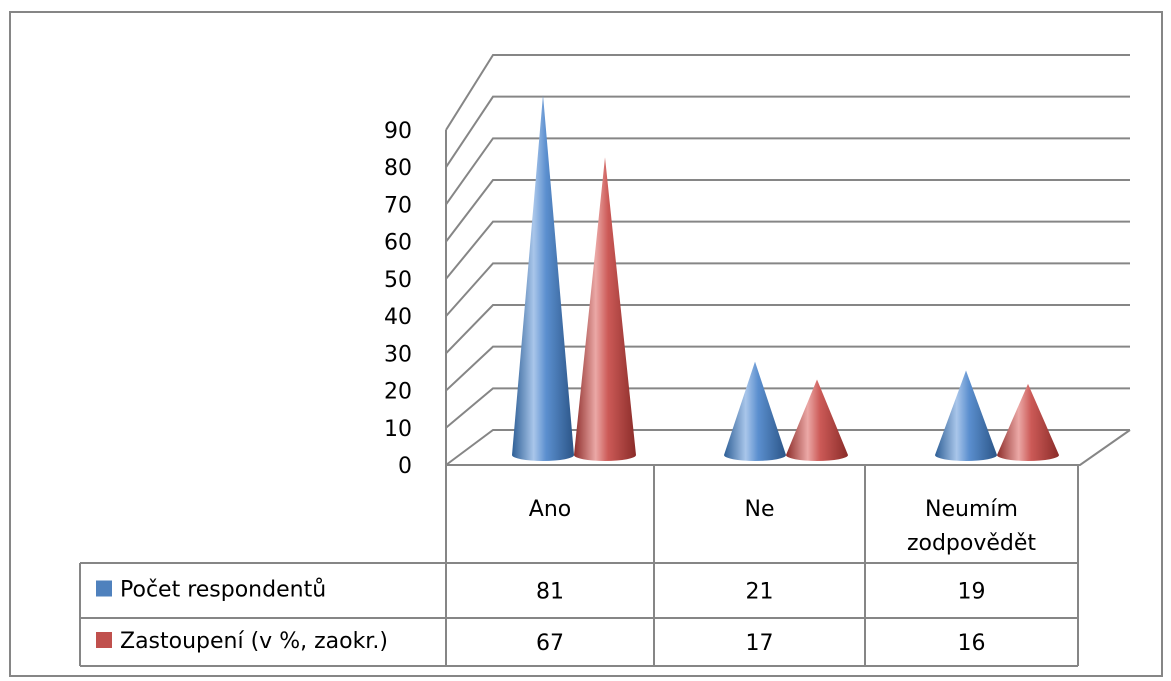 The width and height of the screenshot is (1171, 681). Describe the element at coordinates (972, 592) in the screenshot. I see `data-cell: 19` at that location.